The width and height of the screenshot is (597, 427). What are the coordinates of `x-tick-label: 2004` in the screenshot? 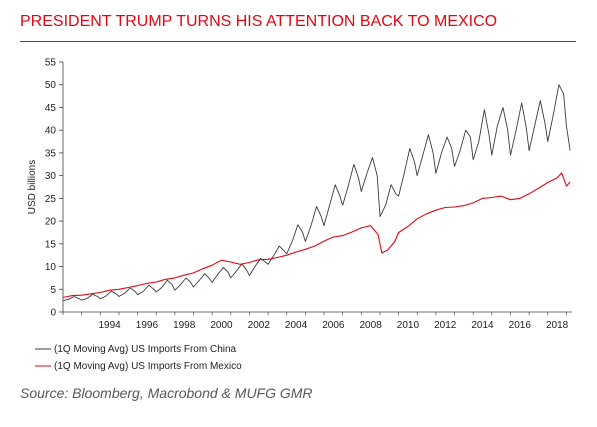 It's located at (296, 325).